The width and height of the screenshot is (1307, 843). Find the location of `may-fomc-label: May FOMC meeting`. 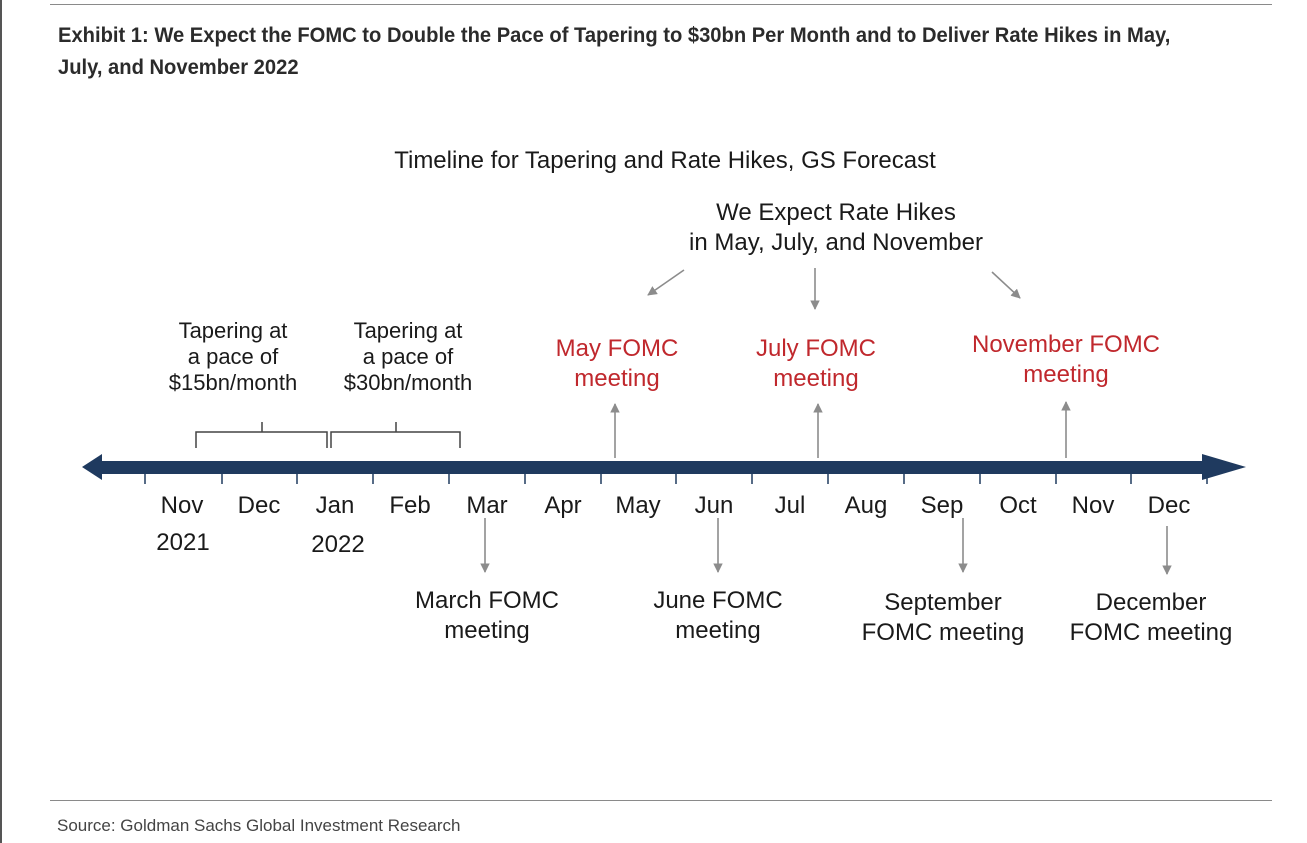

may-fomc-label: May FOMC meeting is located at coordinates (617, 363).